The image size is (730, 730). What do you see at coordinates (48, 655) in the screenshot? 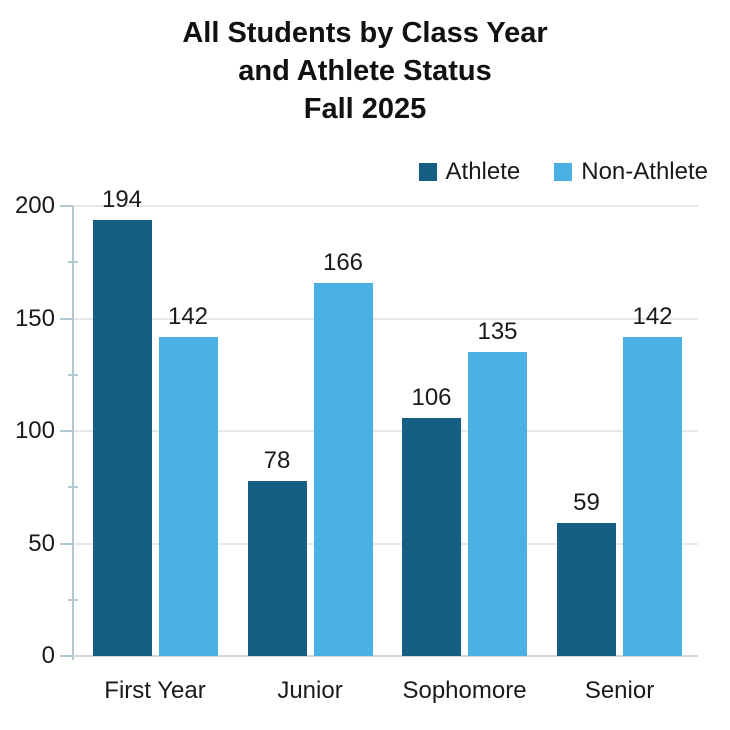
I see `y-tick-label-0: 0` at bounding box center [48, 655].